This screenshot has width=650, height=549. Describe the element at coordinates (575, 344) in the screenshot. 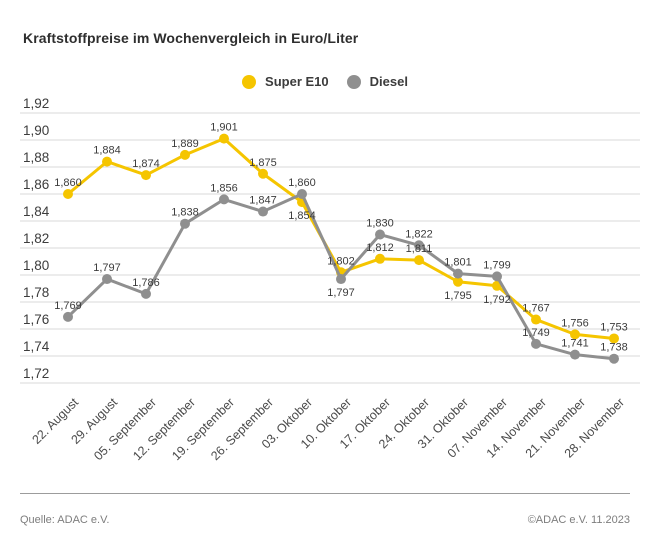

I see `value-label: 1,741` at that location.